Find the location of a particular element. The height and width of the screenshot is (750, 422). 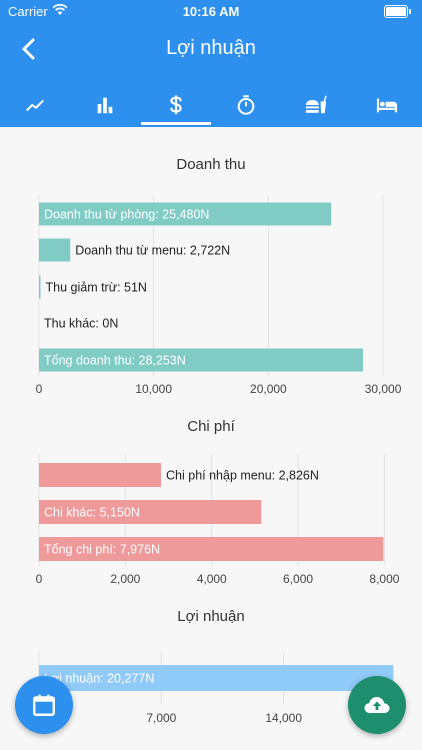

cost-bar-label: Chi khác: 5,150N is located at coordinates (92, 513).